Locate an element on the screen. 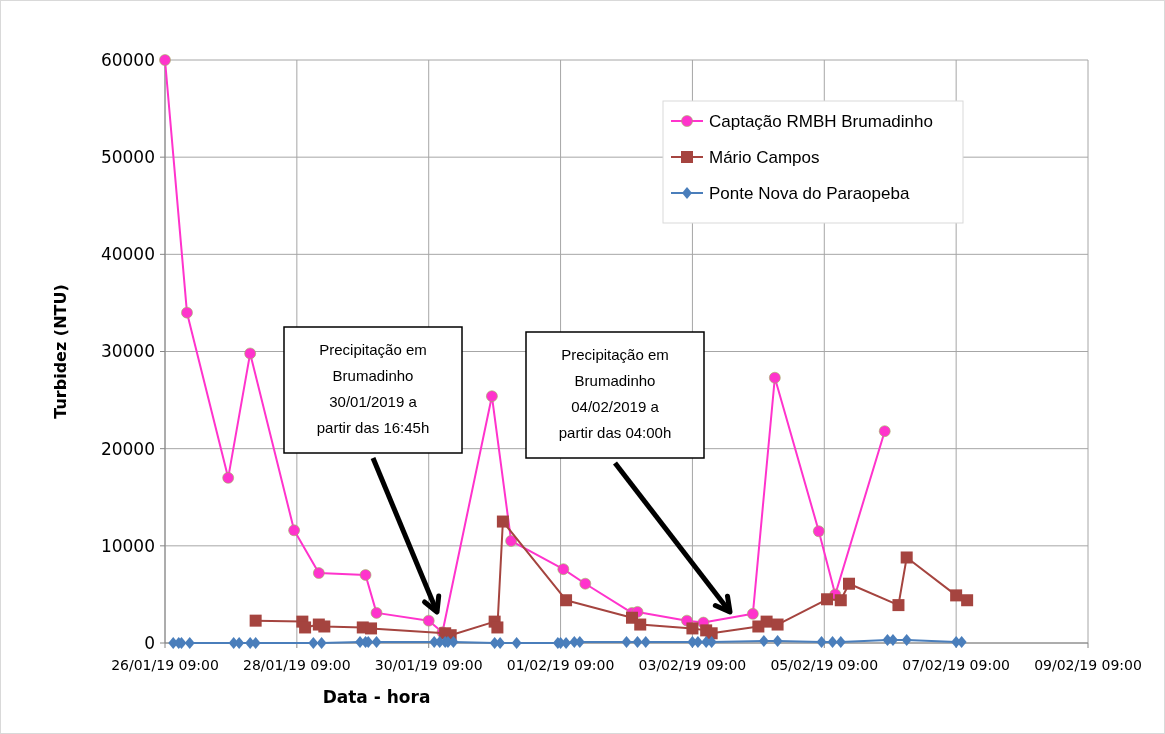  annotation: Precipitação em Brumadinho 04/02/2019 a partir das 04:00h is located at coordinates (615, 393).